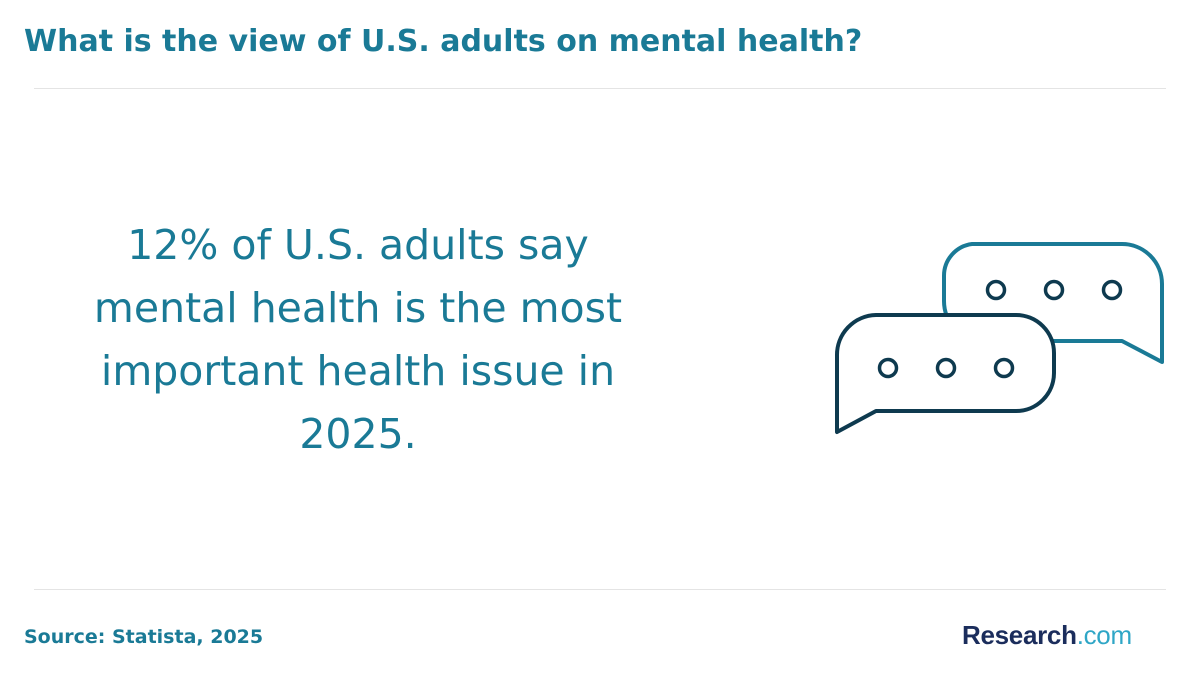  I want to click on source-citation: Source: Statista, 2025, so click(144, 637).